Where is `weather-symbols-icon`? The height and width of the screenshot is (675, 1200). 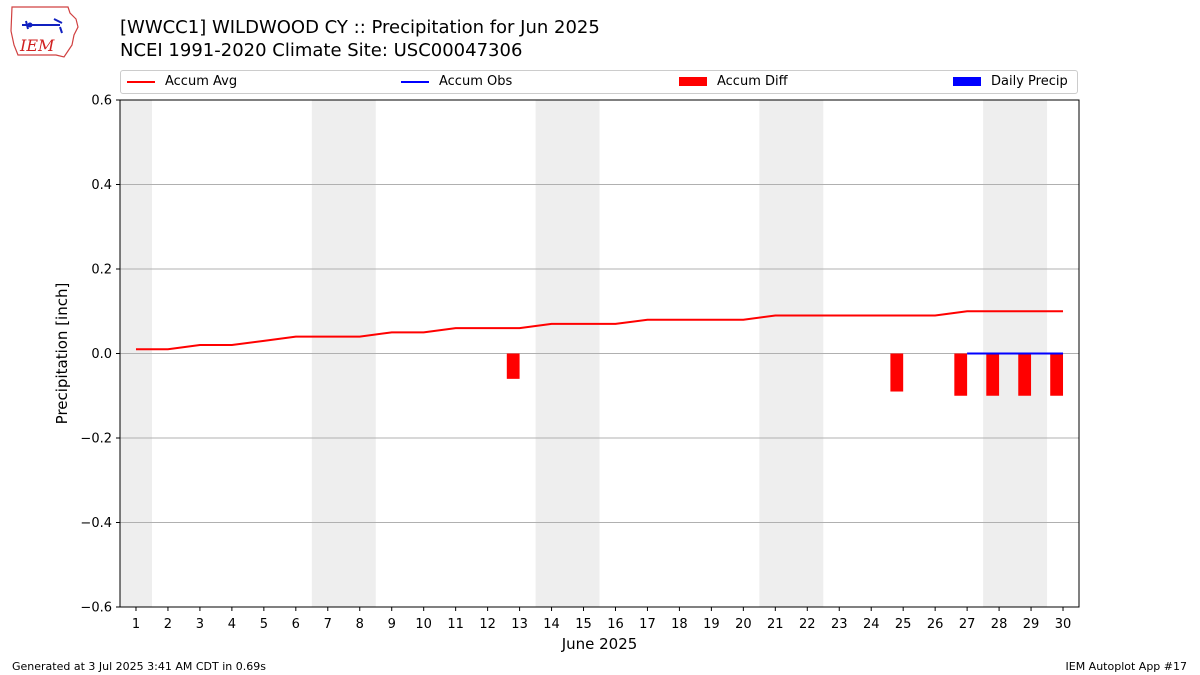 weather-symbols-icon is located at coordinates (42, 26).